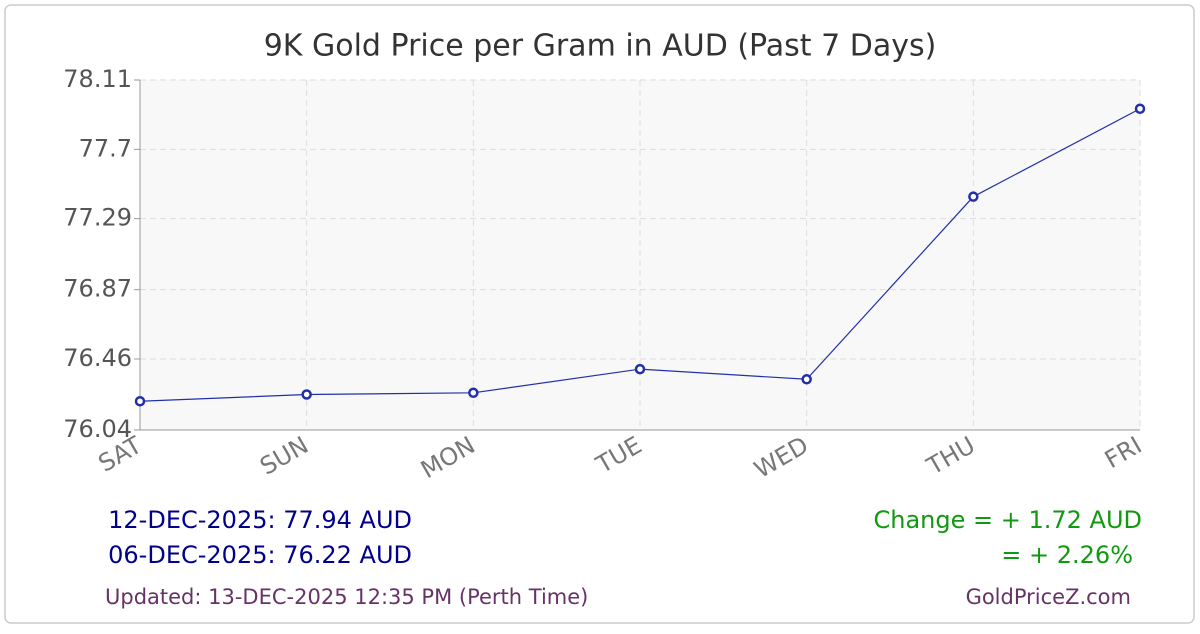 The image size is (1200, 634). I want to click on earliest-price: 06-DEC-2025: 76.22 AUD, so click(260, 555).